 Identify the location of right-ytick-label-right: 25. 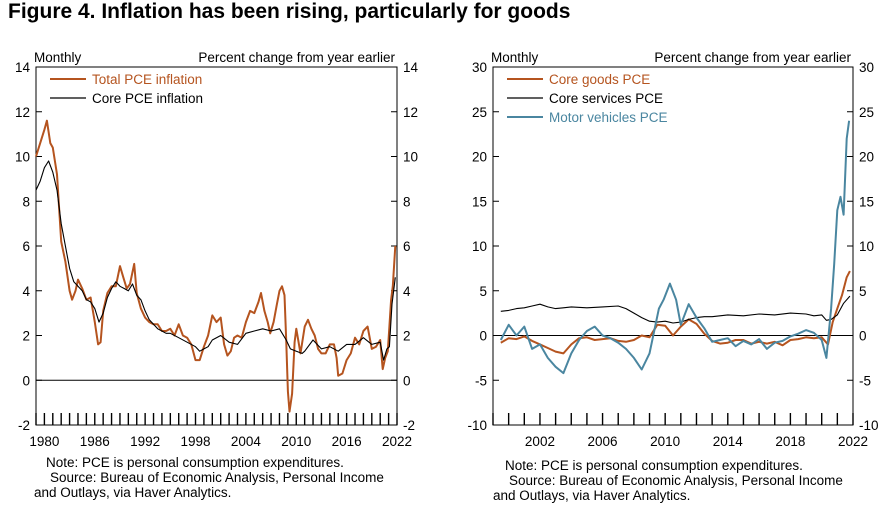
(866, 112).